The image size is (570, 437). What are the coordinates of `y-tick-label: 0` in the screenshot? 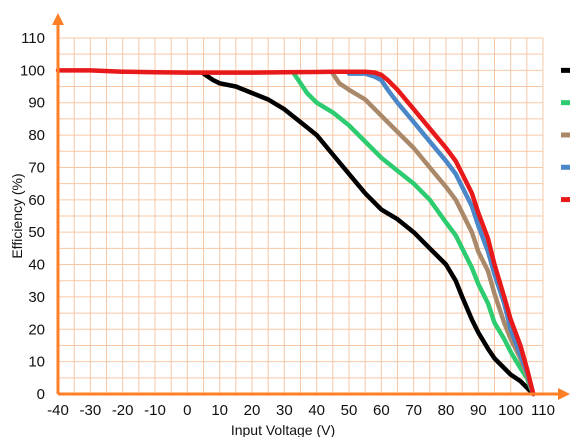 It's located at (41, 394).